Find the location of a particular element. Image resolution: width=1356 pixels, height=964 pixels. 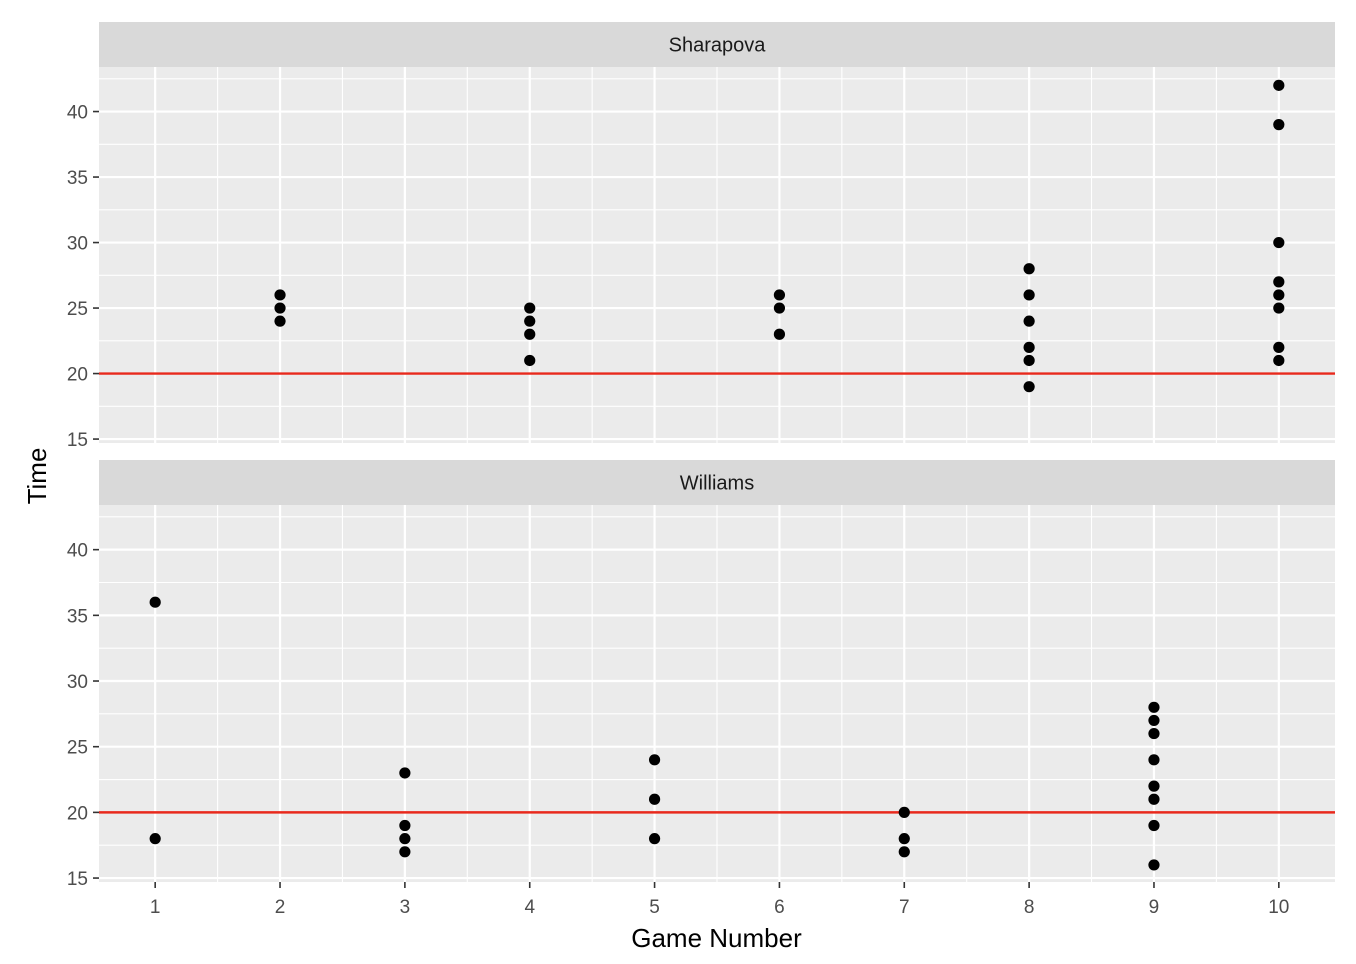

panel-strip-label: Sharapova is located at coordinates (718, 46).